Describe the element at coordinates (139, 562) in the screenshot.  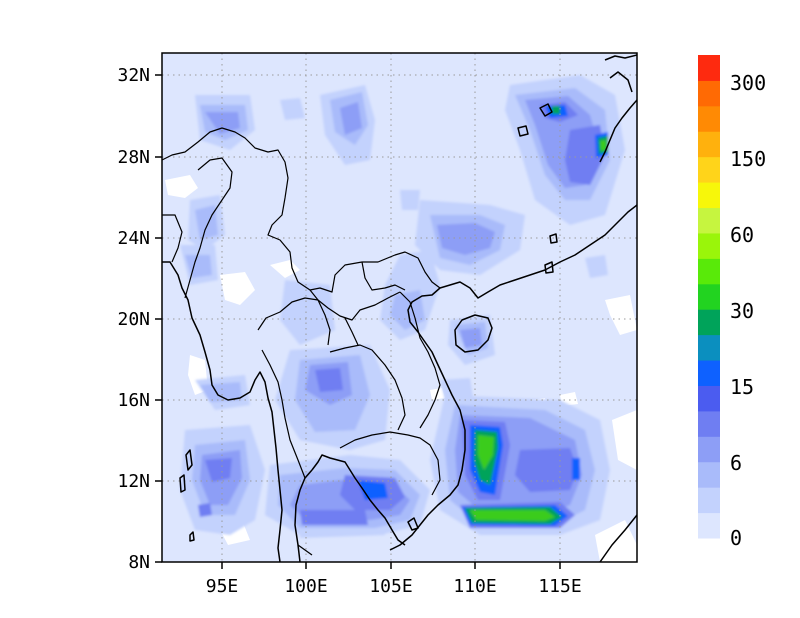
I see `y-tick-label: 8N` at that location.